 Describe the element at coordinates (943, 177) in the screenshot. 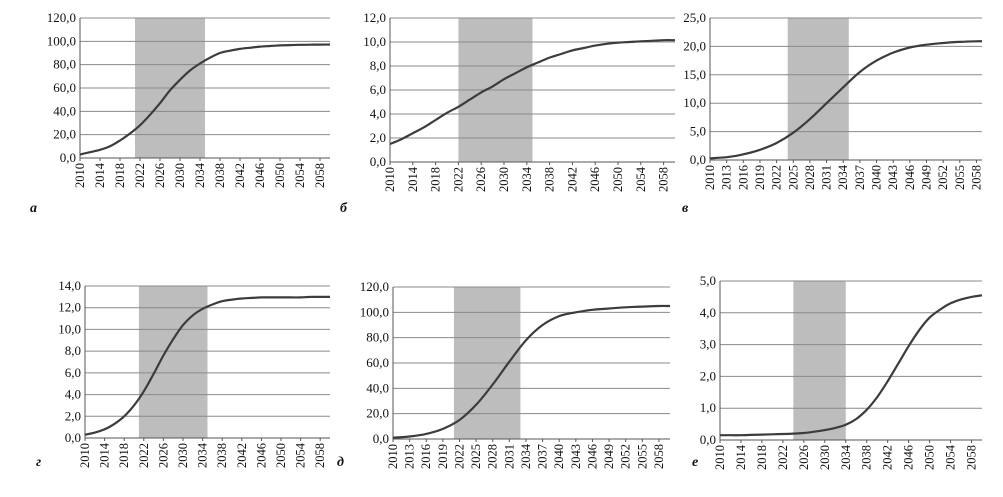

I see `x-tick-label: 2052` at that location.